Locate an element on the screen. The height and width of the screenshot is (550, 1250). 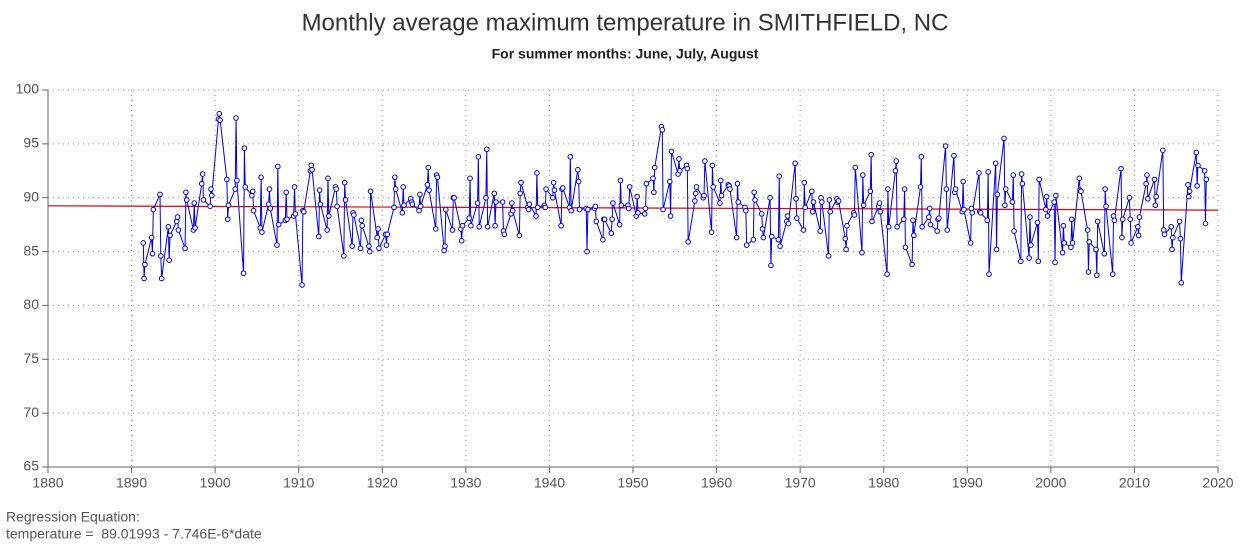
y-tick-label: 75 is located at coordinates (31, 358).